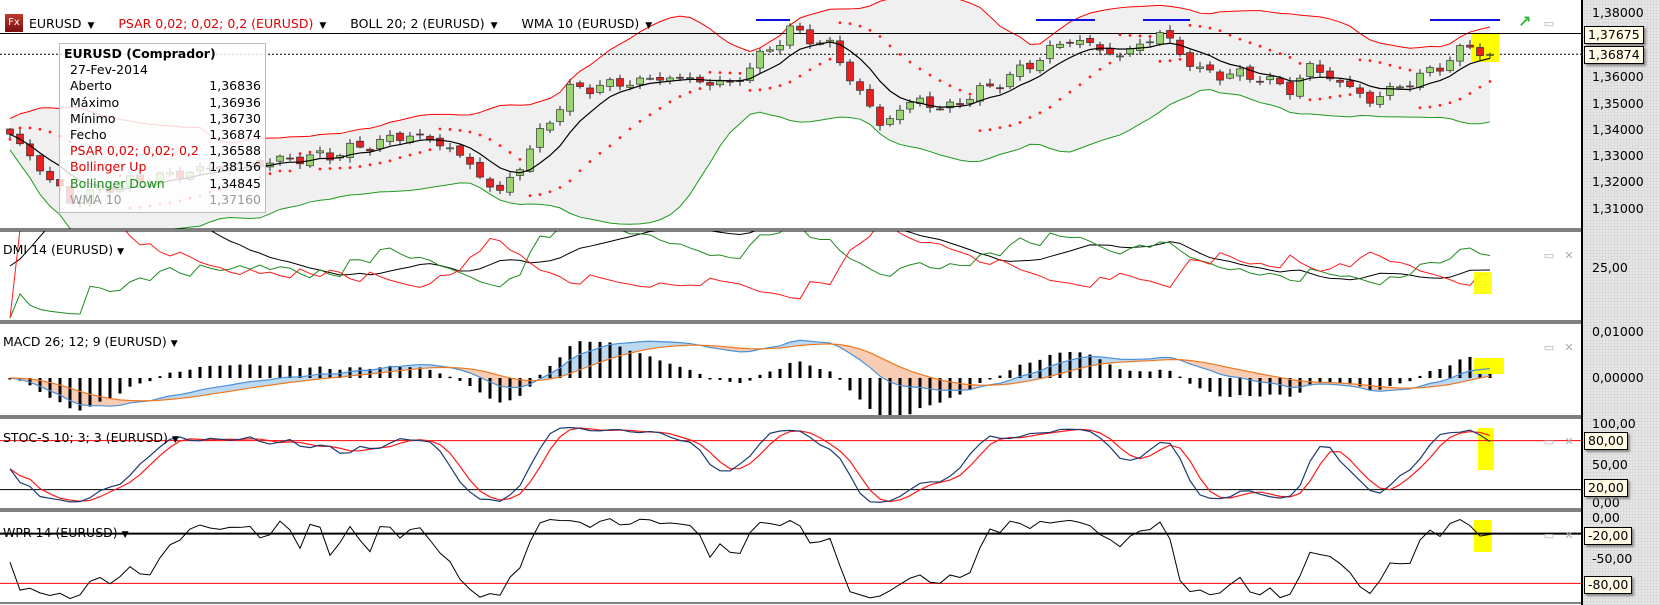 The image size is (1660, 605). Describe the element at coordinates (165, 184) in the screenshot. I see `tooltip-row: Bollinger Down 1,34845` at that location.